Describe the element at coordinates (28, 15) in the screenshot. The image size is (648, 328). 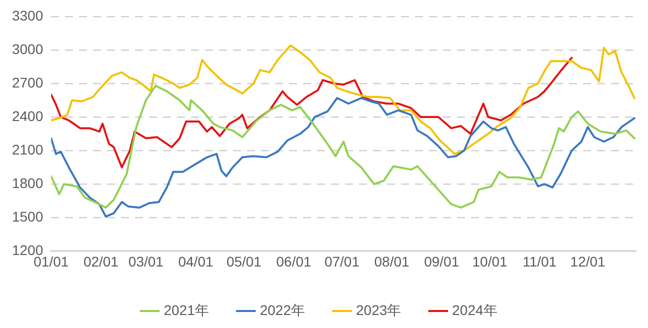
I see `y-tick-label: 3300` at that location.